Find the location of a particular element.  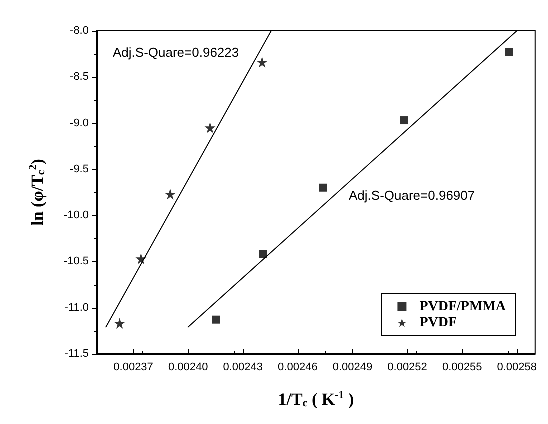

legend-label: PVDF is located at coordinates (439, 323).